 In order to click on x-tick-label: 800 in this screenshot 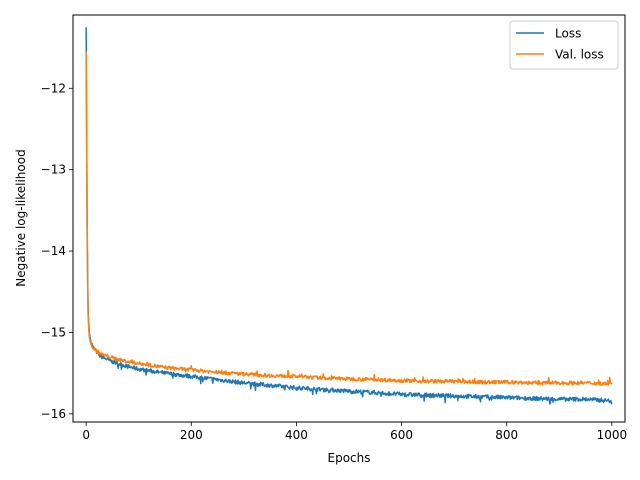, I will do `click(506, 435)`.